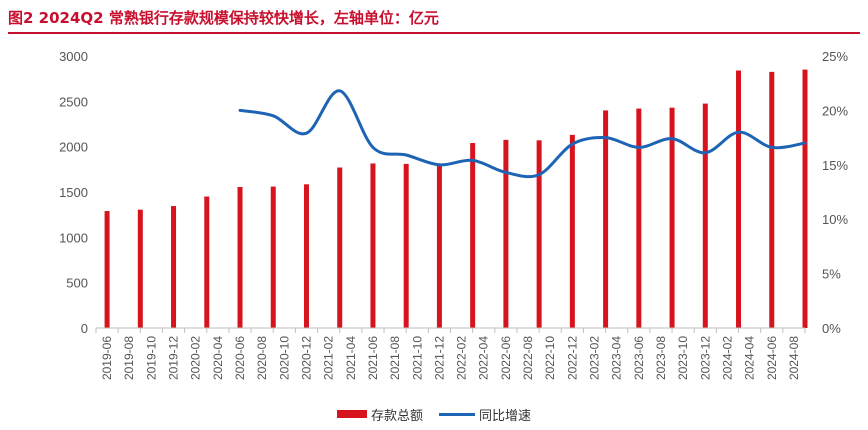  Describe the element at coordinates (439, 358) in the screenshot. I see `x-axis-tick-label: 2021-12` at that location.